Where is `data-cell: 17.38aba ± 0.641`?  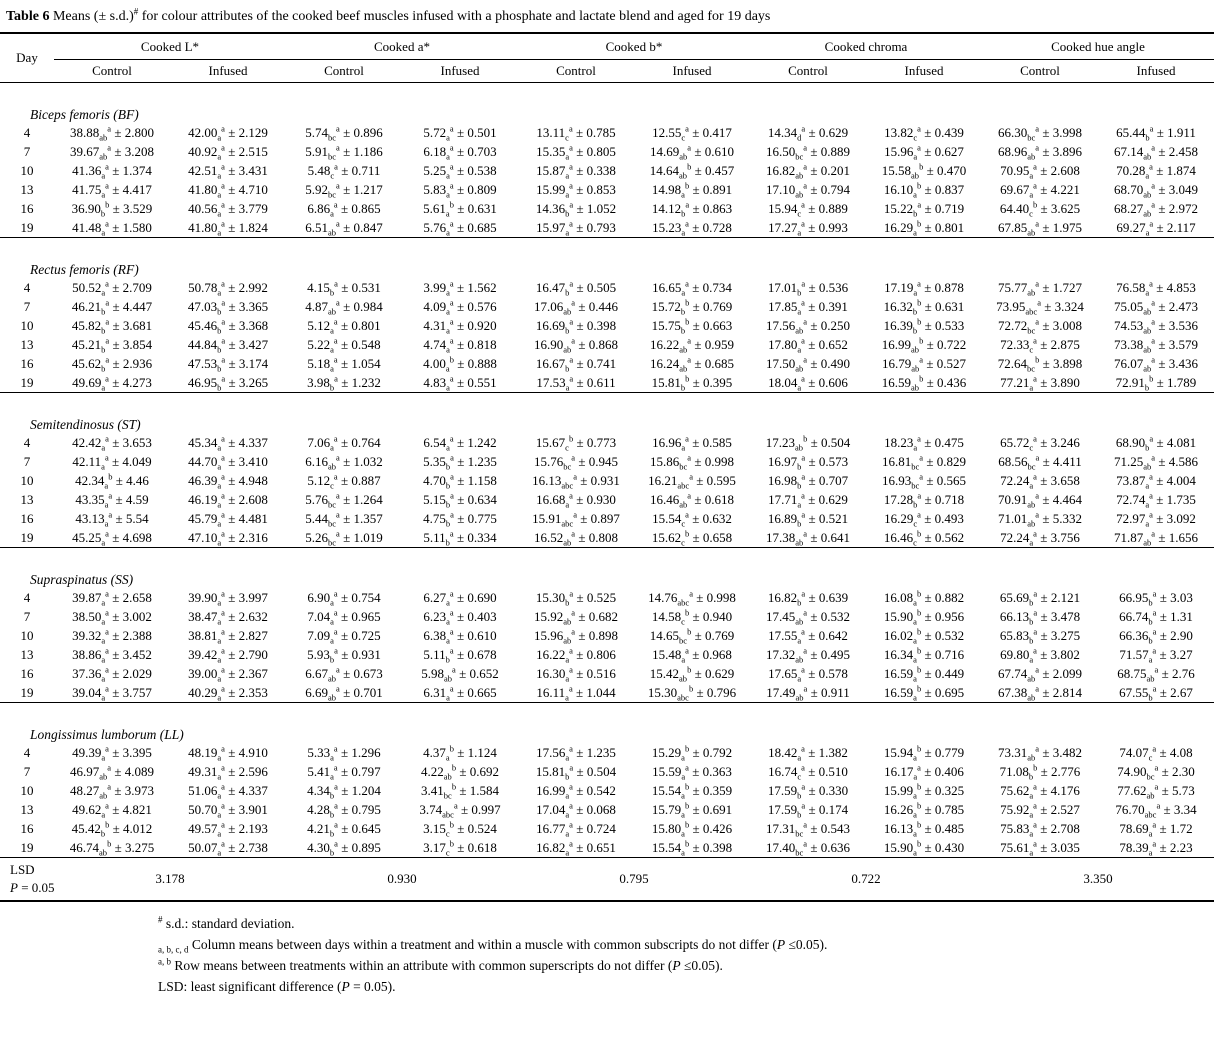
data-cell: 17.38aba ± 0.641 is located at coordinates (808, 538).